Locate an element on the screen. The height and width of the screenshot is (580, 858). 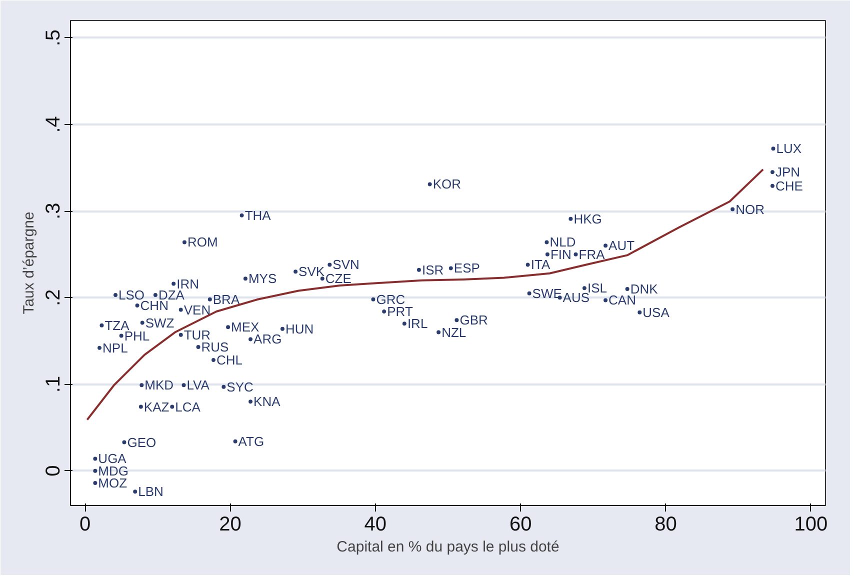
data-label: ROM is located at coordinates (202, 242).